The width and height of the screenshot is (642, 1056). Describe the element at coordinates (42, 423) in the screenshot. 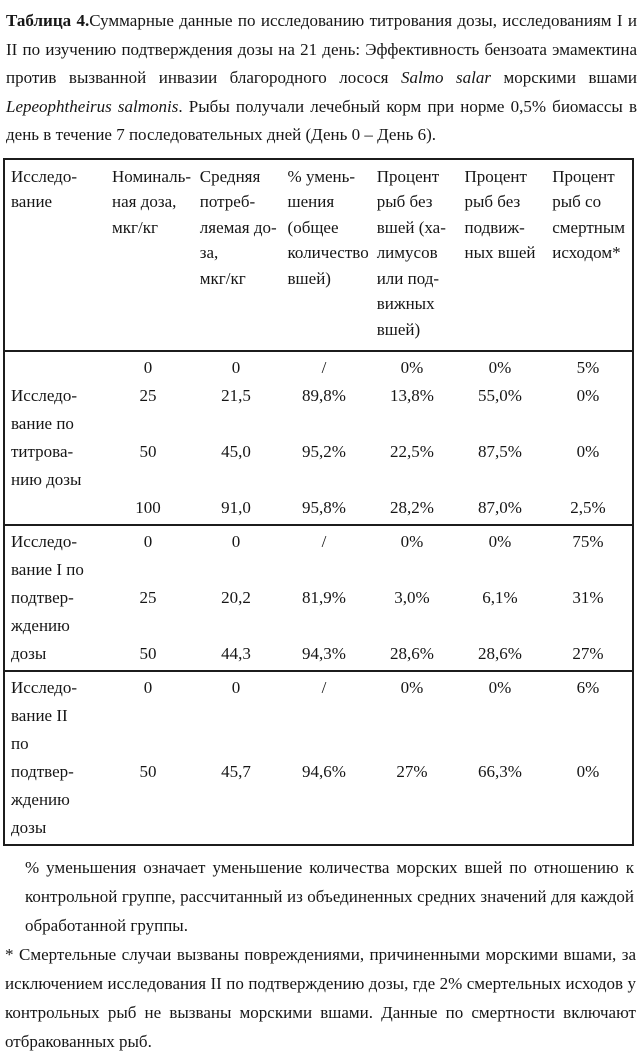

I see `study-label-fragment: вание по` at that location.